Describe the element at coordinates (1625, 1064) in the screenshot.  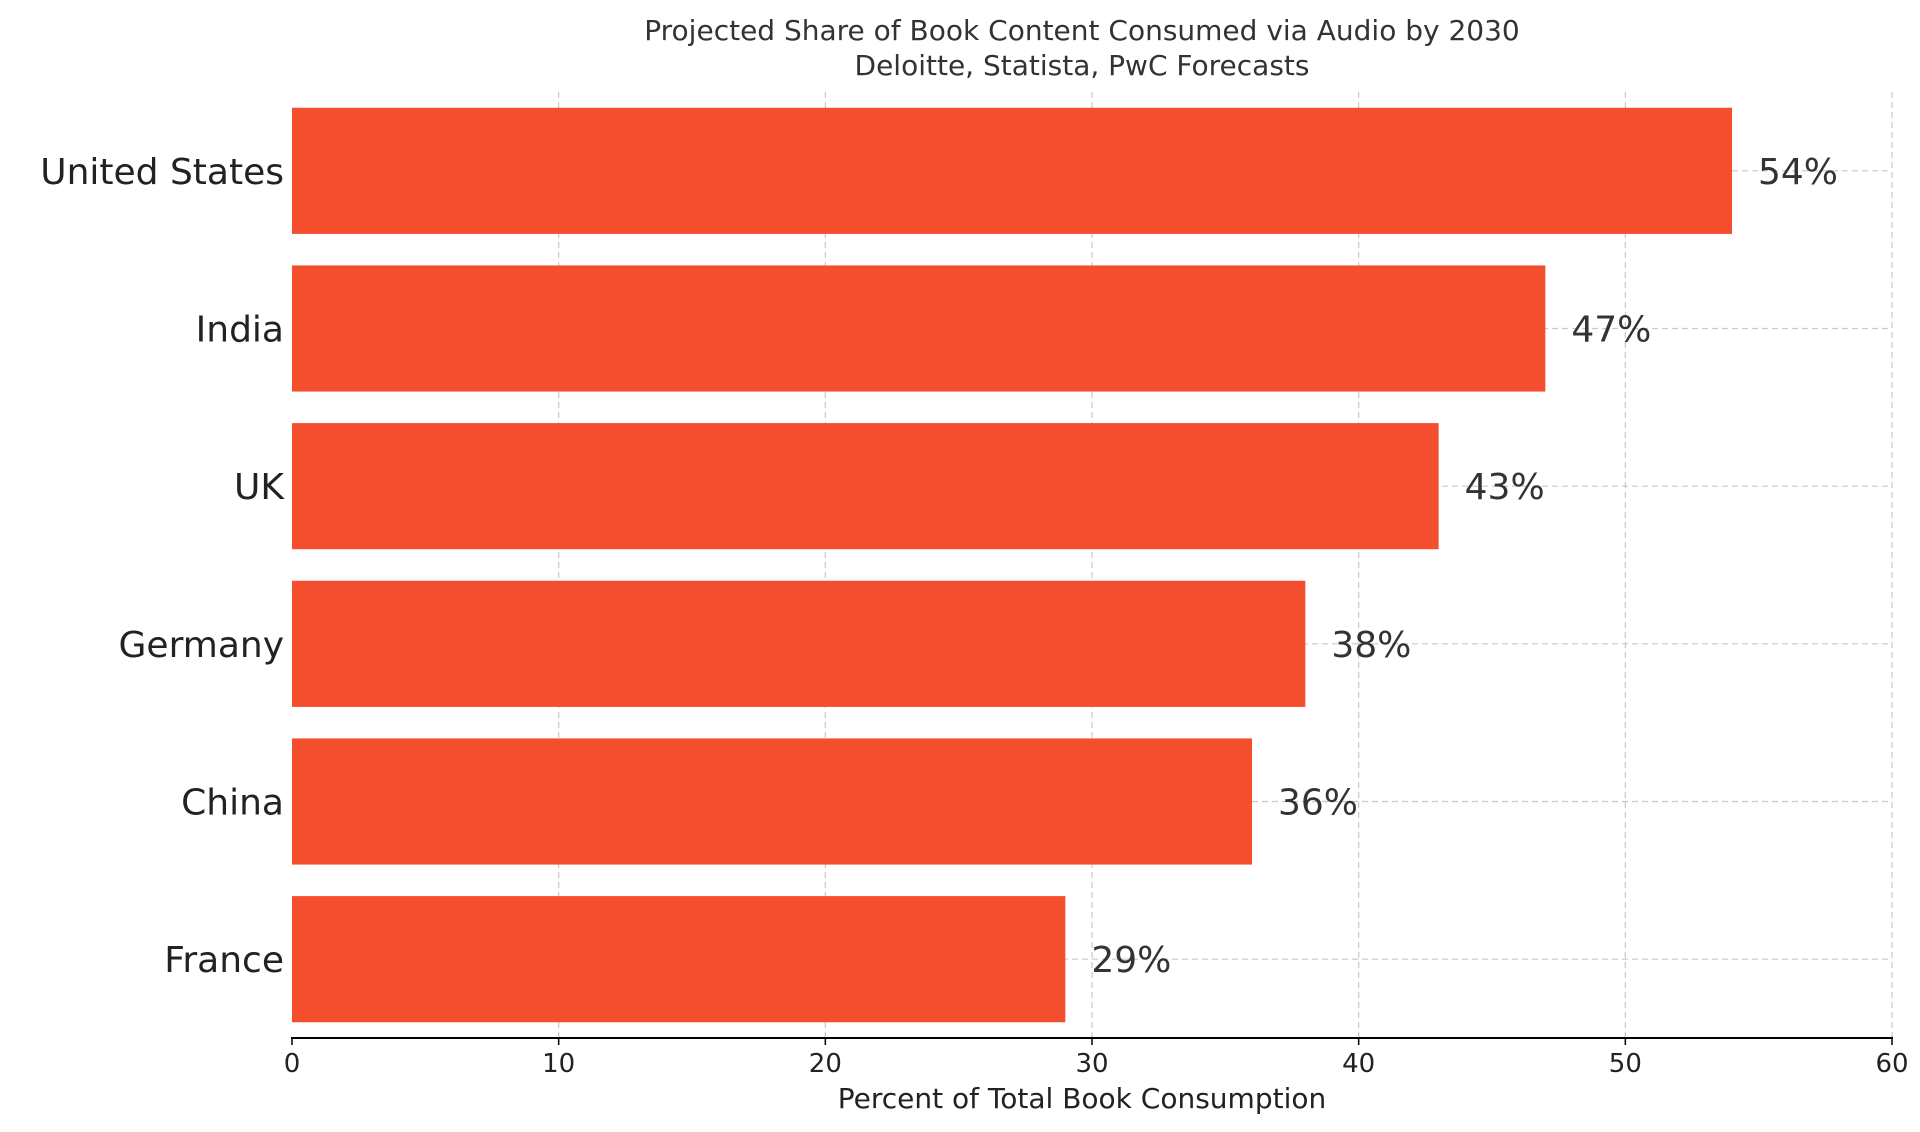
I see `x-tick-label: 50` at that location.